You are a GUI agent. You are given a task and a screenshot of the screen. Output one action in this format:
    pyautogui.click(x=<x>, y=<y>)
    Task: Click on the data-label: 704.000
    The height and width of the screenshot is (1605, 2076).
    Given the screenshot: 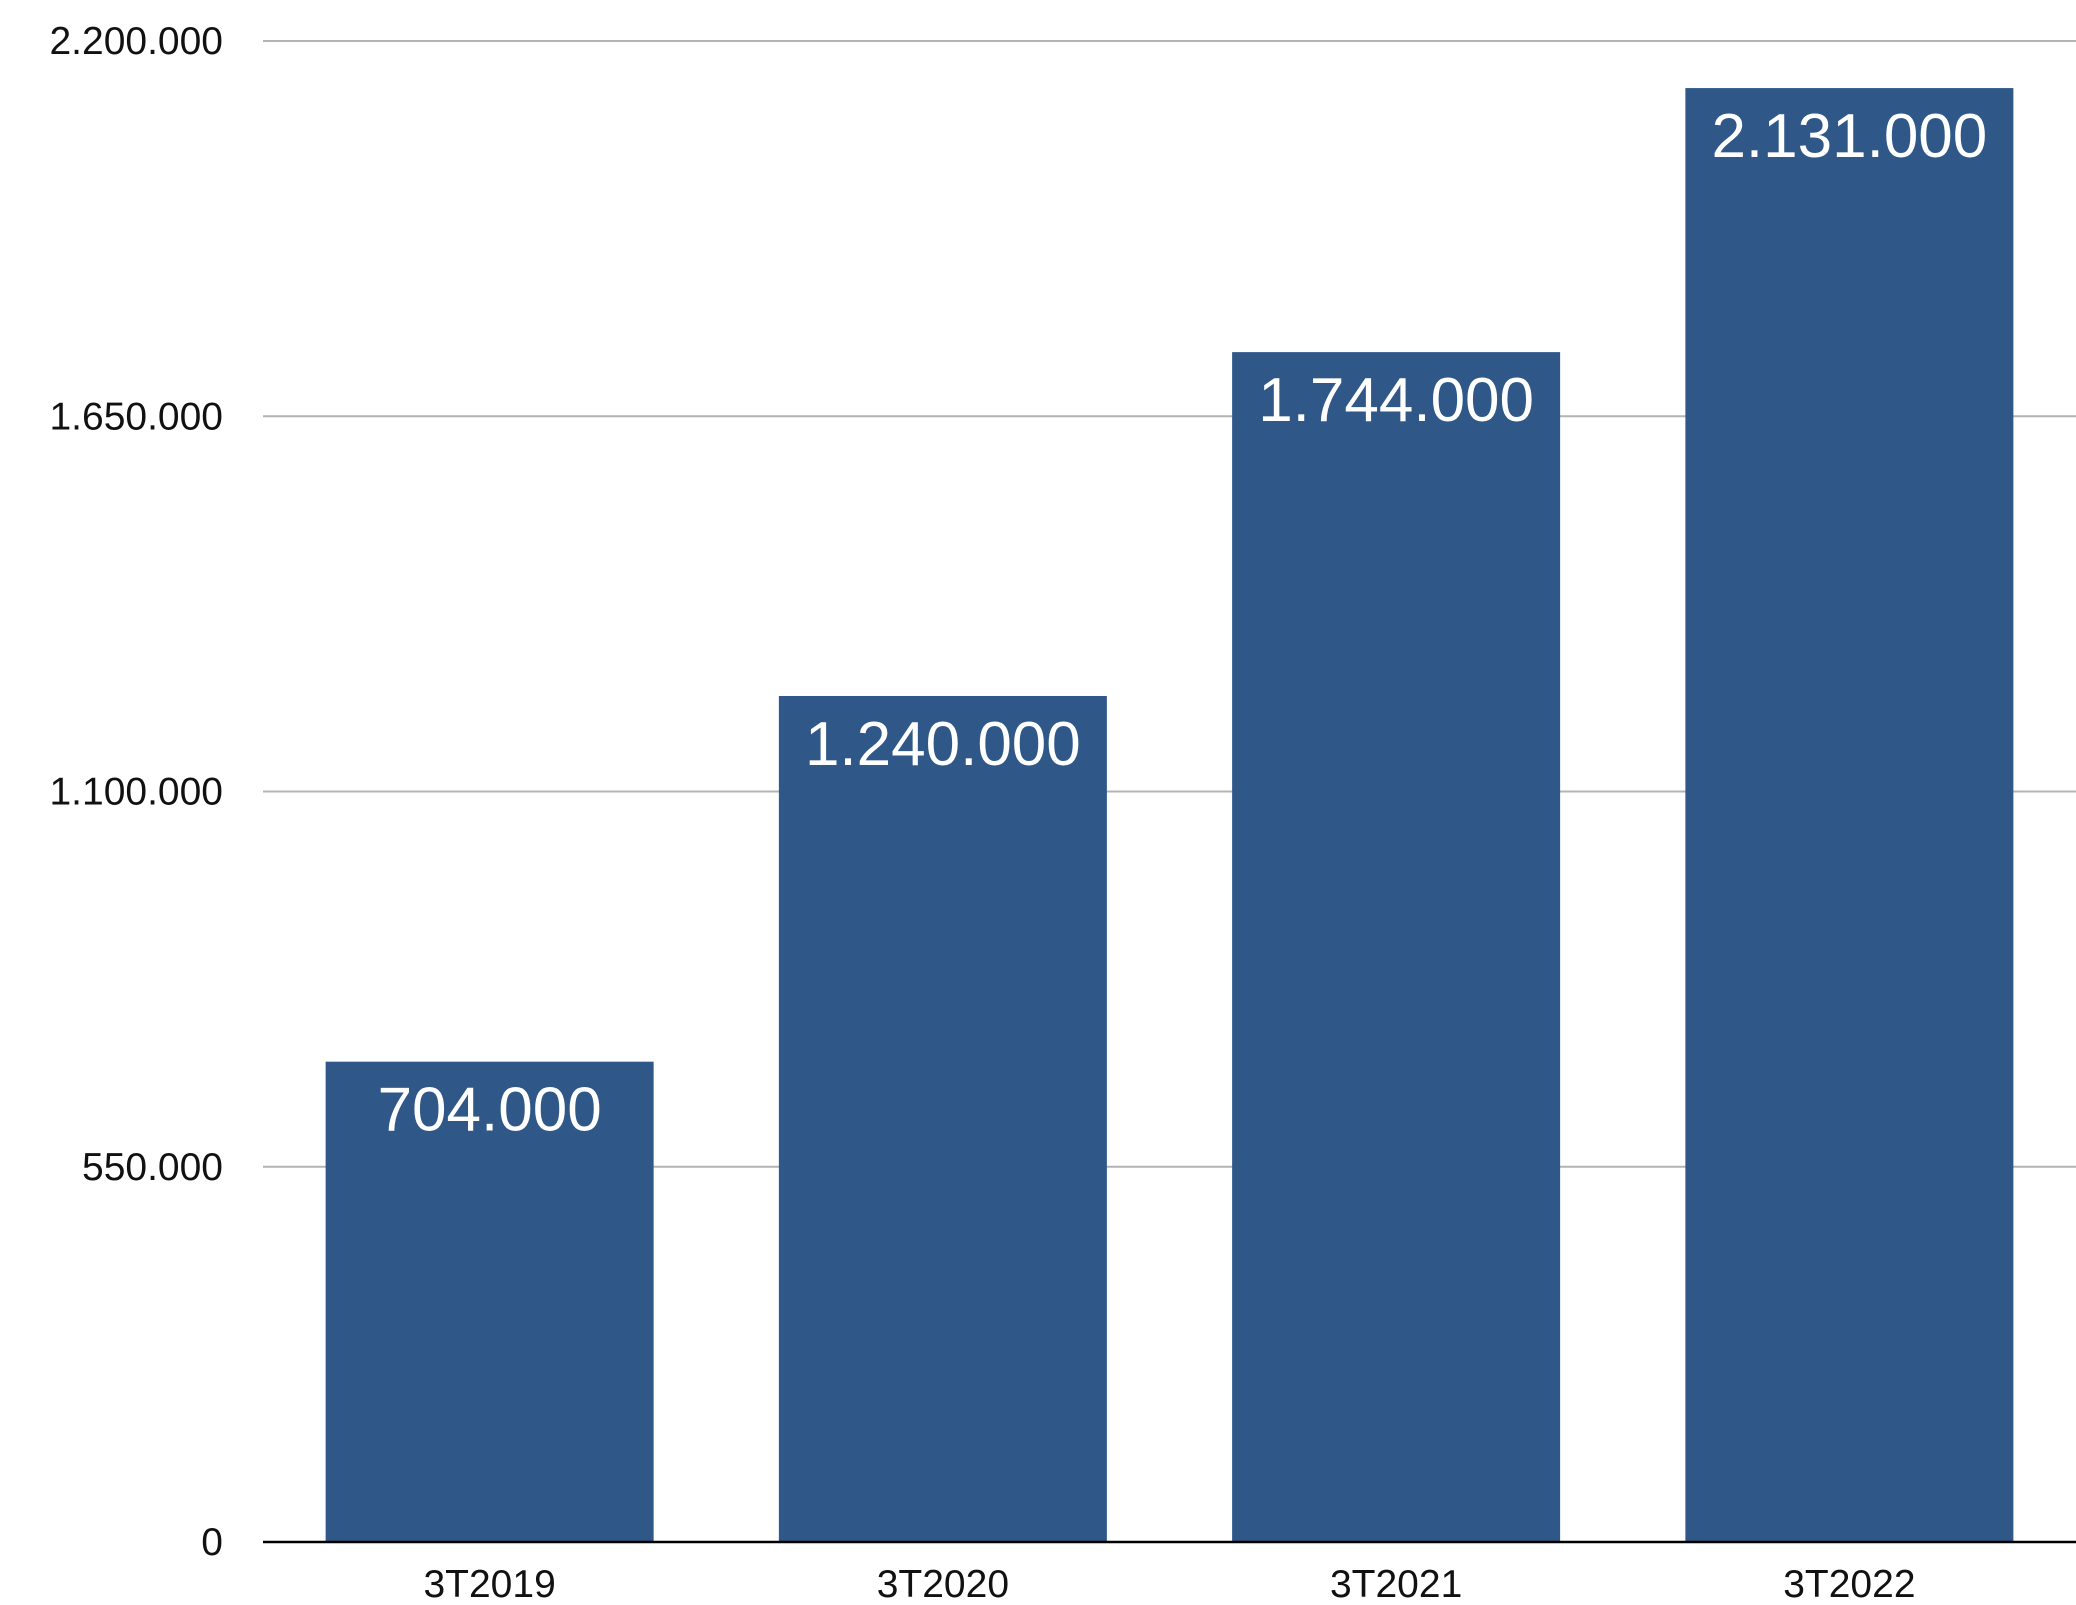 What is the action you would take?
    pyautogui.click(x=490, y=1110)
    